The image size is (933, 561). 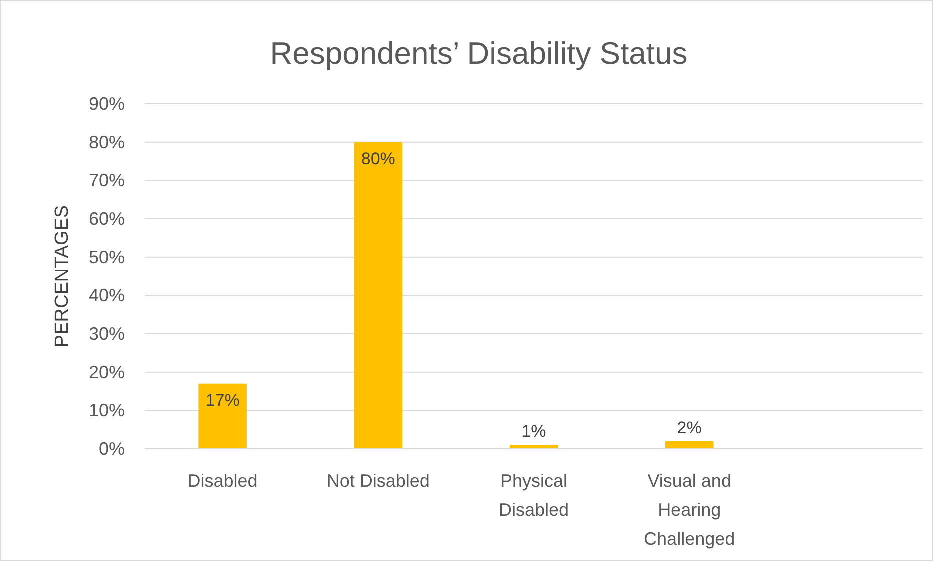 I want to click on y-tick-label: 10%, so click(x=106, y=410).